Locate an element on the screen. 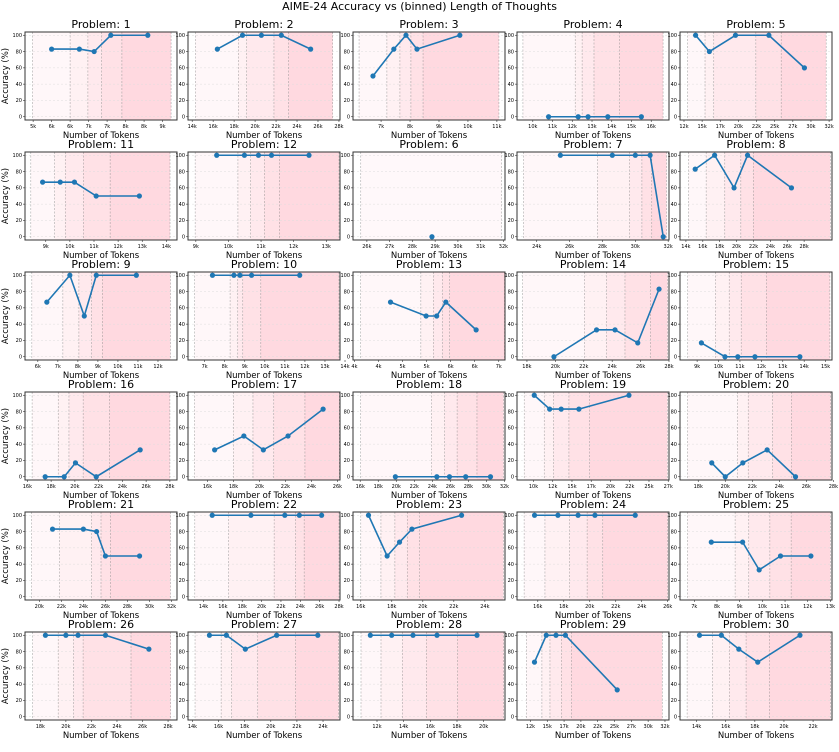 The width and height of the screenshot is (839, 752). subplot-title: Problem: 23 is located at coordinates (429, 504).